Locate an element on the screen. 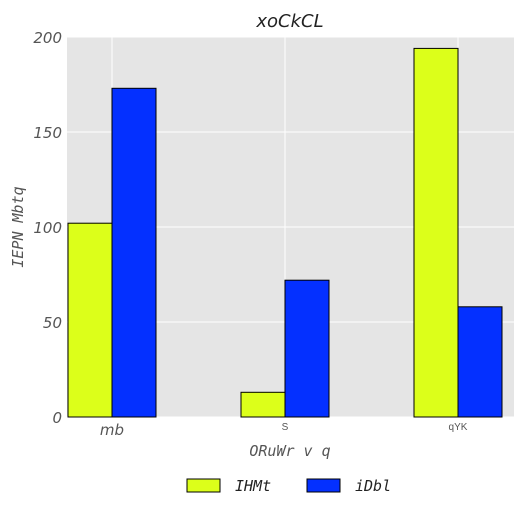 The image size is (525, 525). bar-iDbl-mb is located at coordinates (134, 252).